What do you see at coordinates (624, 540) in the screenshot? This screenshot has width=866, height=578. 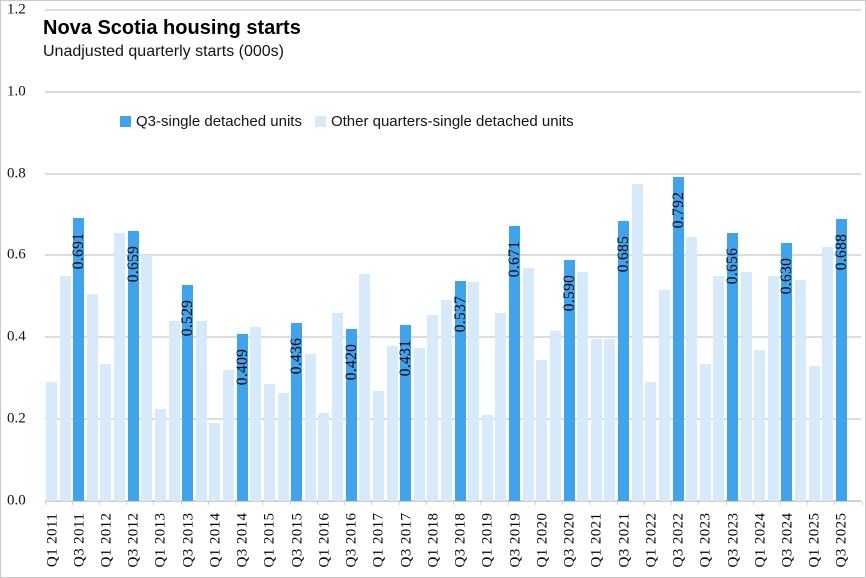 I see `x-tick-label: Q3 2021` at bounding box center [624, 540].